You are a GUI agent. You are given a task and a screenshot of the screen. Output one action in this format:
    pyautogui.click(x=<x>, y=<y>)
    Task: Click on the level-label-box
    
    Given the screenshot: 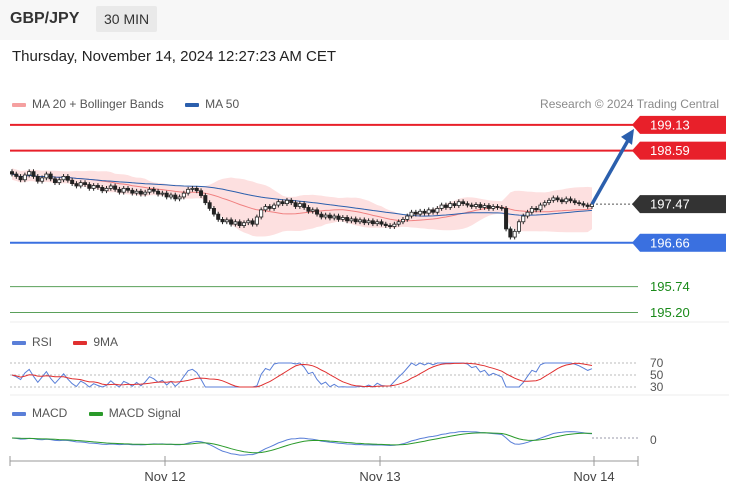 What is the action you would take?
    pyautogui.click(x=683, y=242)
    